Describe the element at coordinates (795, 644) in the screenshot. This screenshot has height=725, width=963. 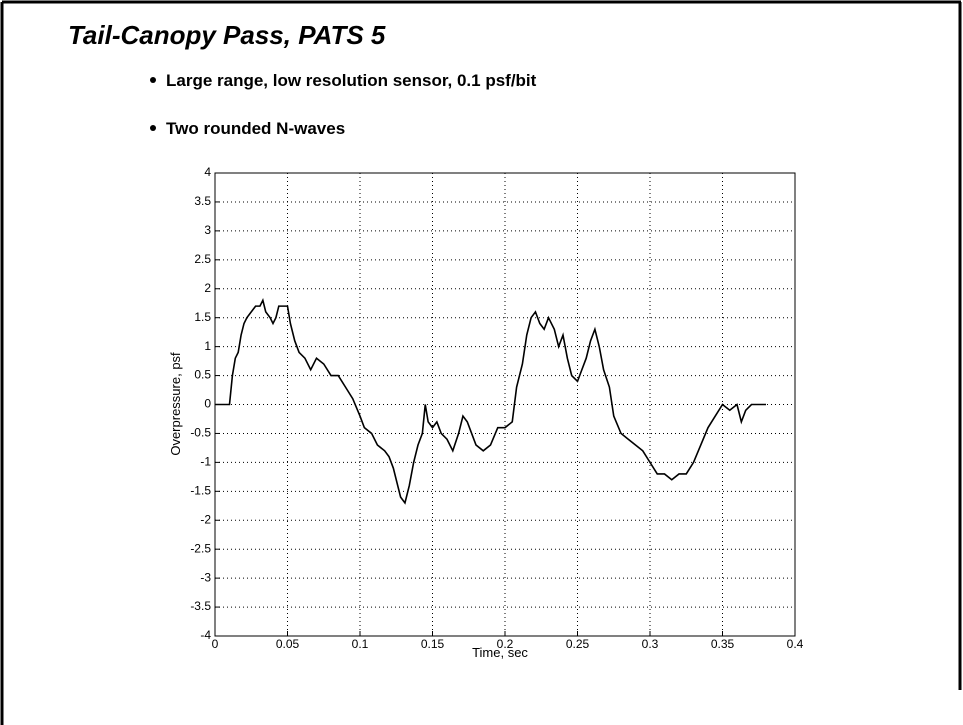
I see `x-tick-label: 0.4` at that location.